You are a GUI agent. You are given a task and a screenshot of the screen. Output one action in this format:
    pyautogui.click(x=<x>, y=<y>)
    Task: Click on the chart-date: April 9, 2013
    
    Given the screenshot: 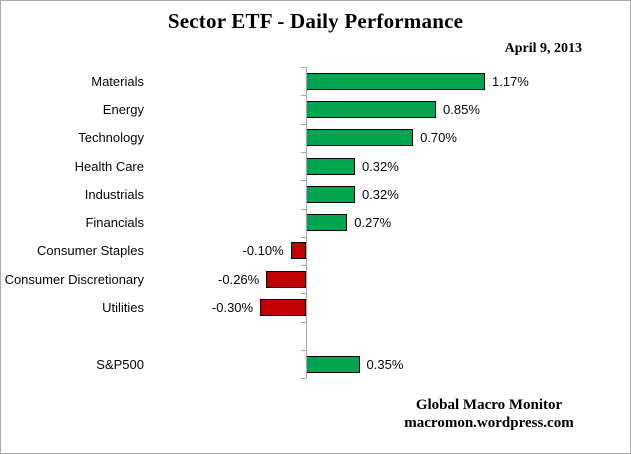 What is the action you would take?
    pyautogui.click(x=543, y=48)
    